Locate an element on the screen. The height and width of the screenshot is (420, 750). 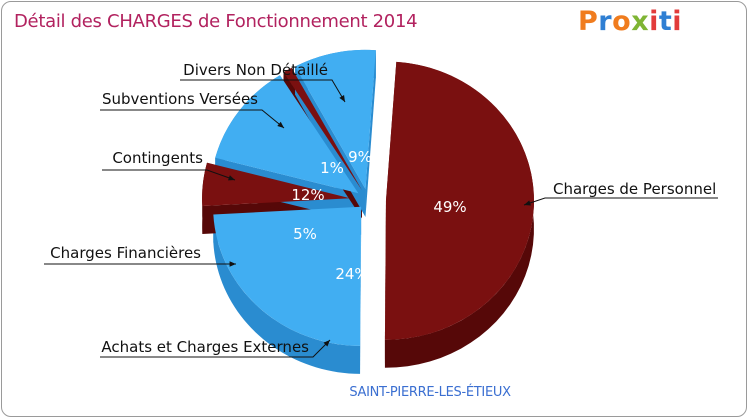
slice-percent-label: 12% is located at coordinates (307, 195).